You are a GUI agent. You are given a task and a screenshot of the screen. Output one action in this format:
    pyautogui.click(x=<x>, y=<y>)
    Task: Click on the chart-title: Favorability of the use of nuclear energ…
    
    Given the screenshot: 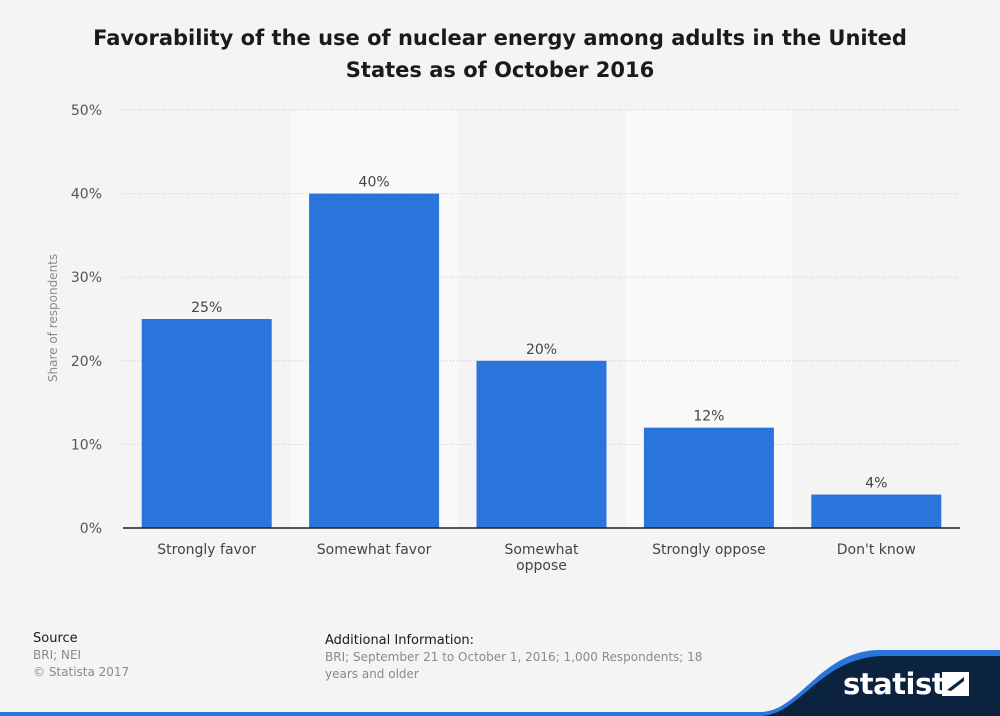 What is the action you would take?
    pyautogui.click(x=500, y=54)
    